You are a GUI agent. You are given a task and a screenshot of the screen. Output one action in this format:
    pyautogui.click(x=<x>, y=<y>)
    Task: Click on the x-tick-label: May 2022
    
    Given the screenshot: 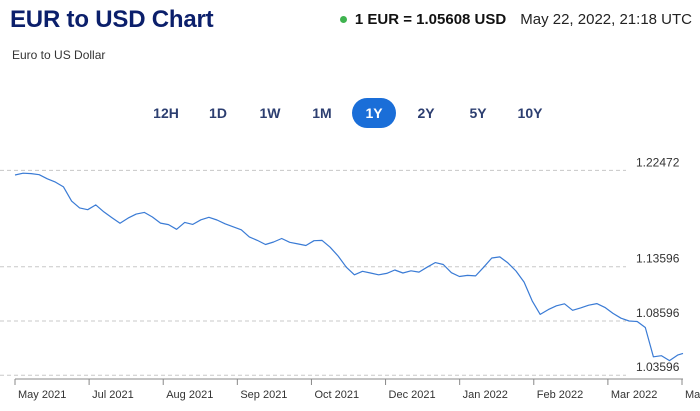 What is the action you would take?
    pyautogui.click(x=692, y=395)
    